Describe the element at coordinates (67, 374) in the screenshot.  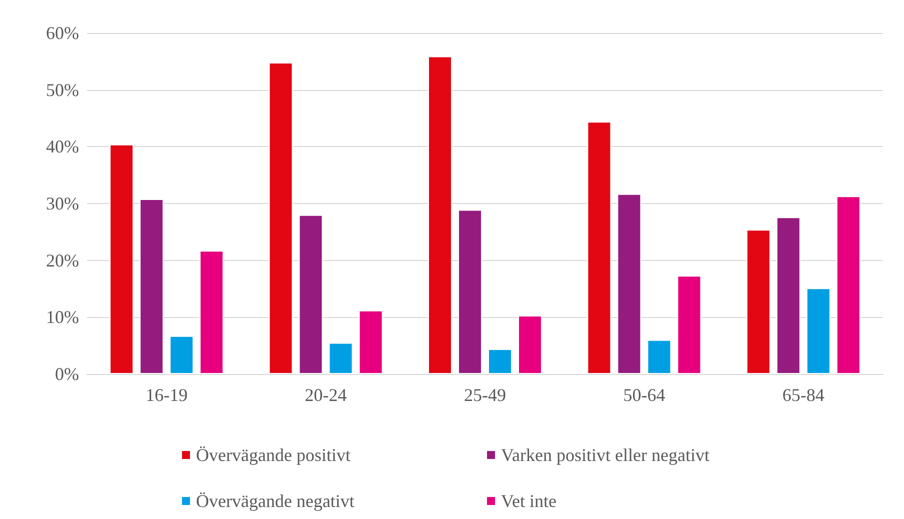
I see `y-tick-label: 0%` at that location.